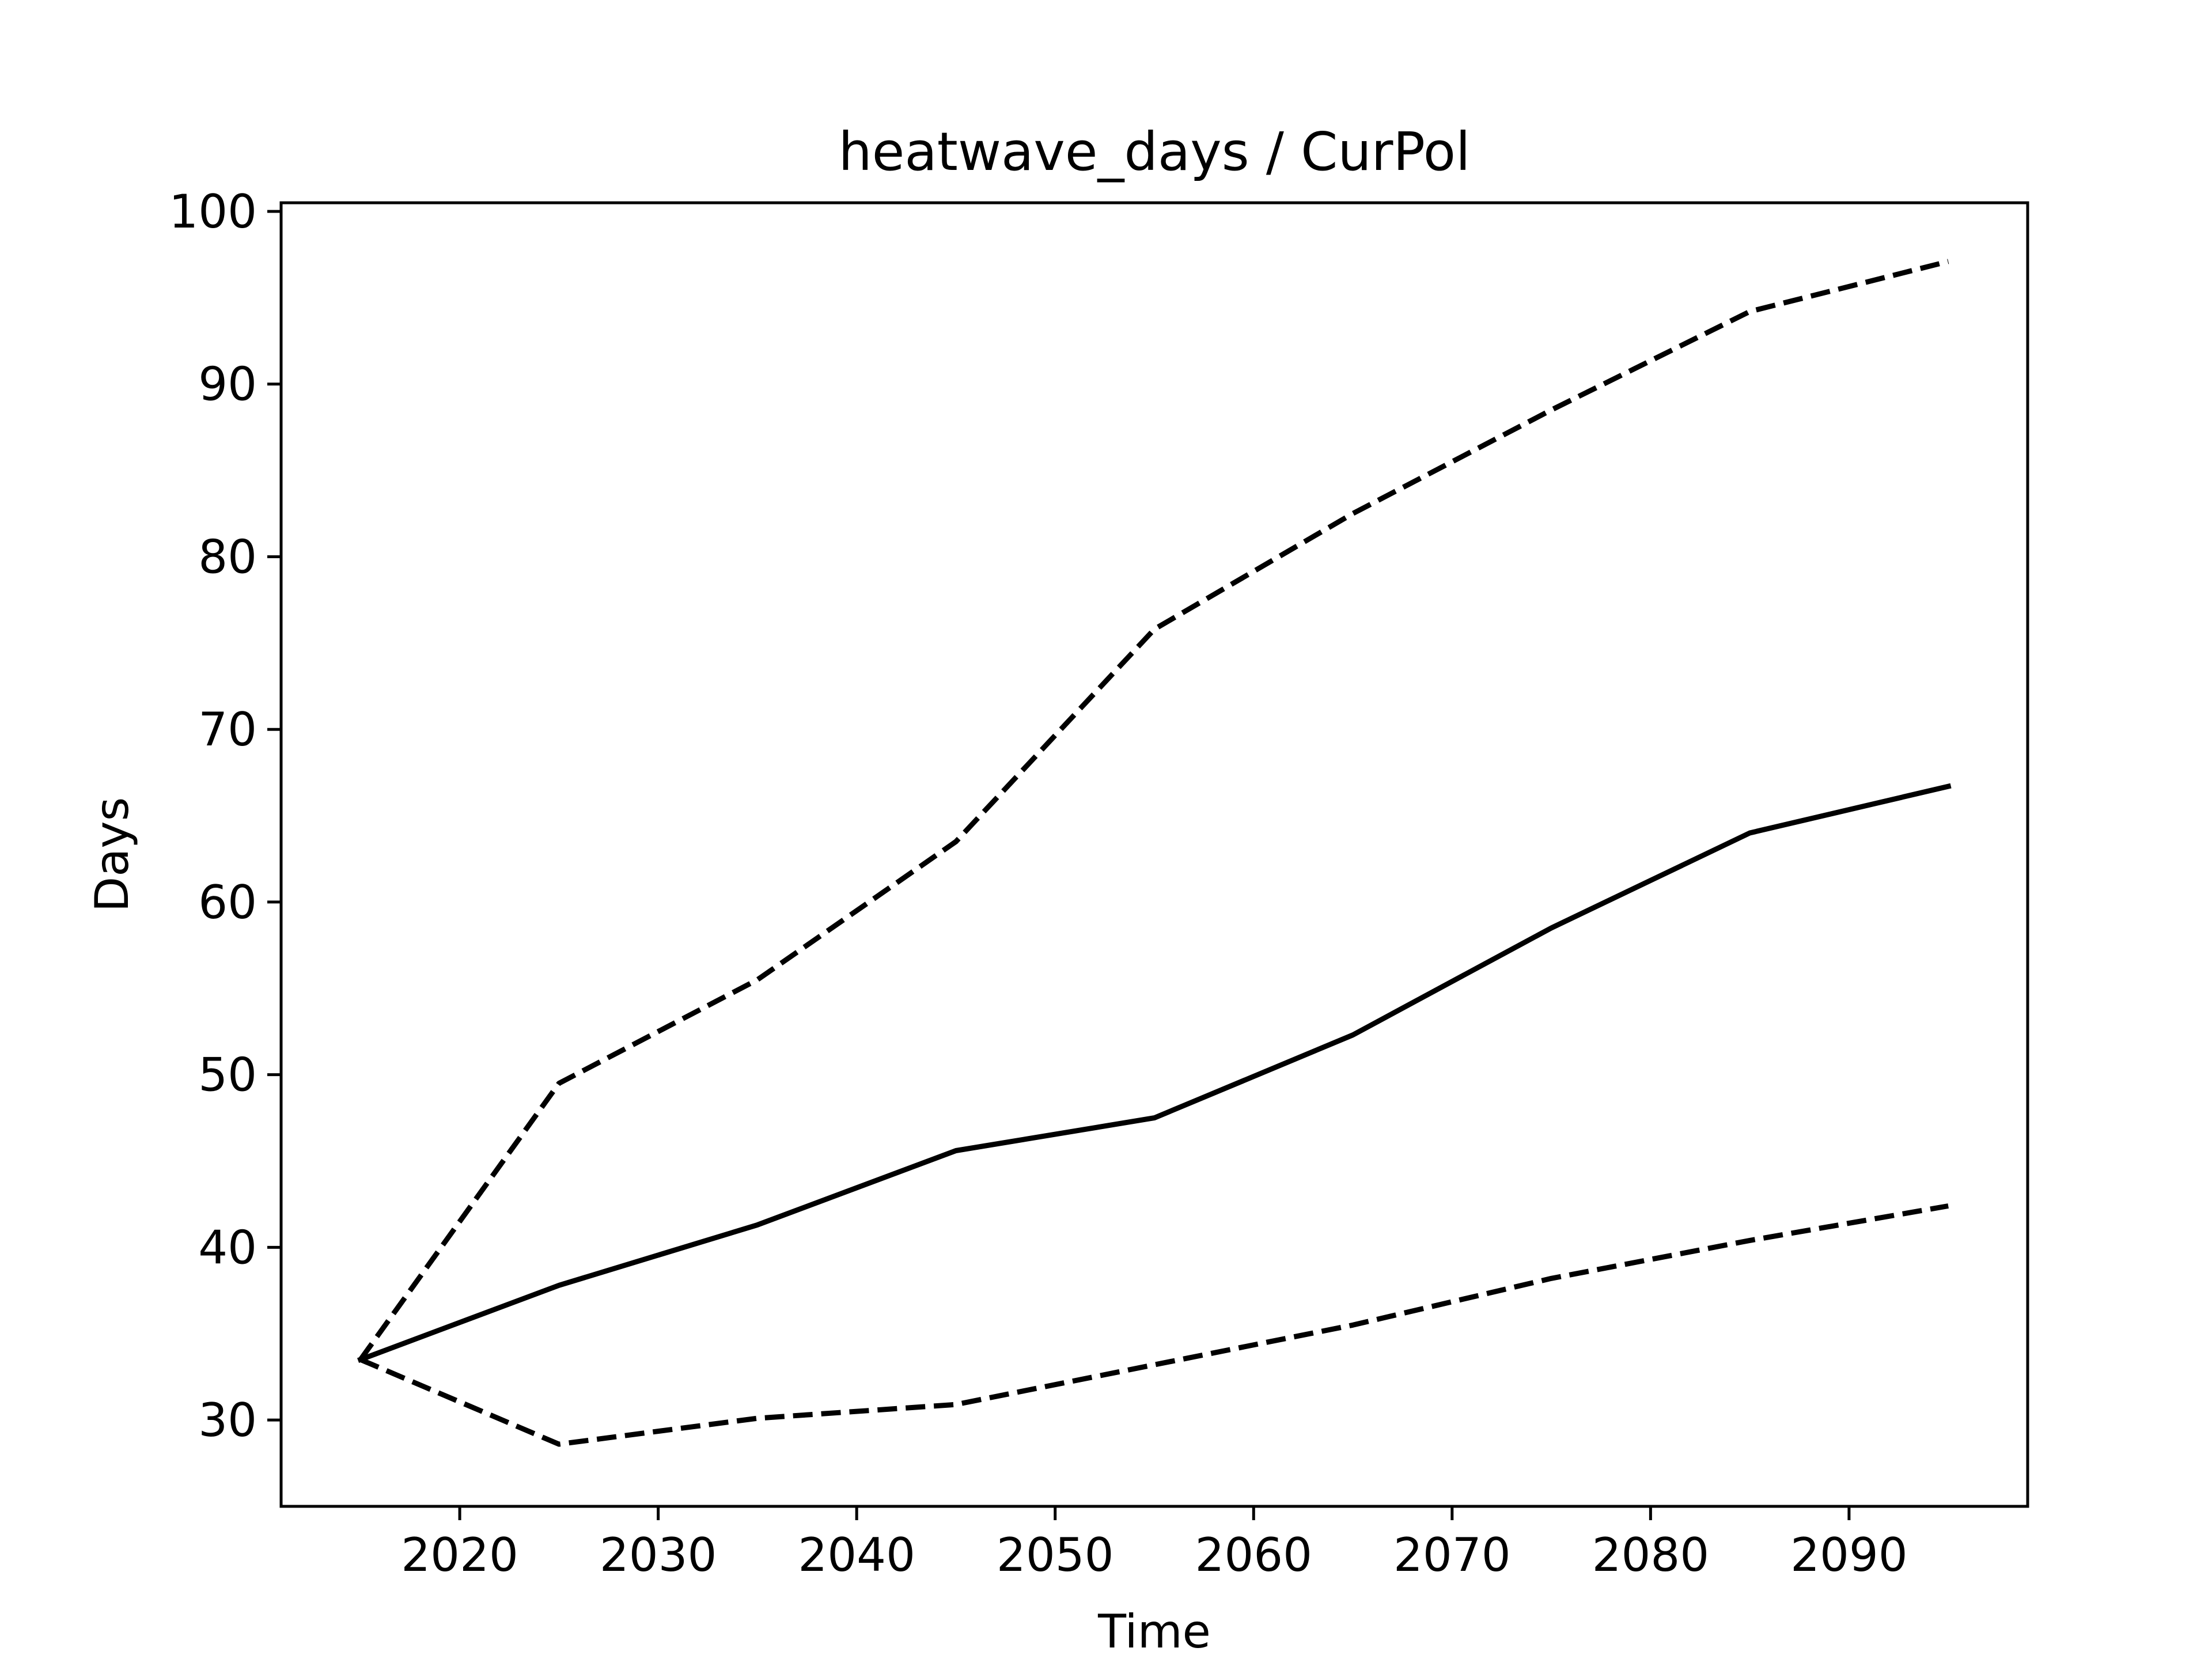  I want to click on x-tick-label: 2060, so click(1253, 1555).